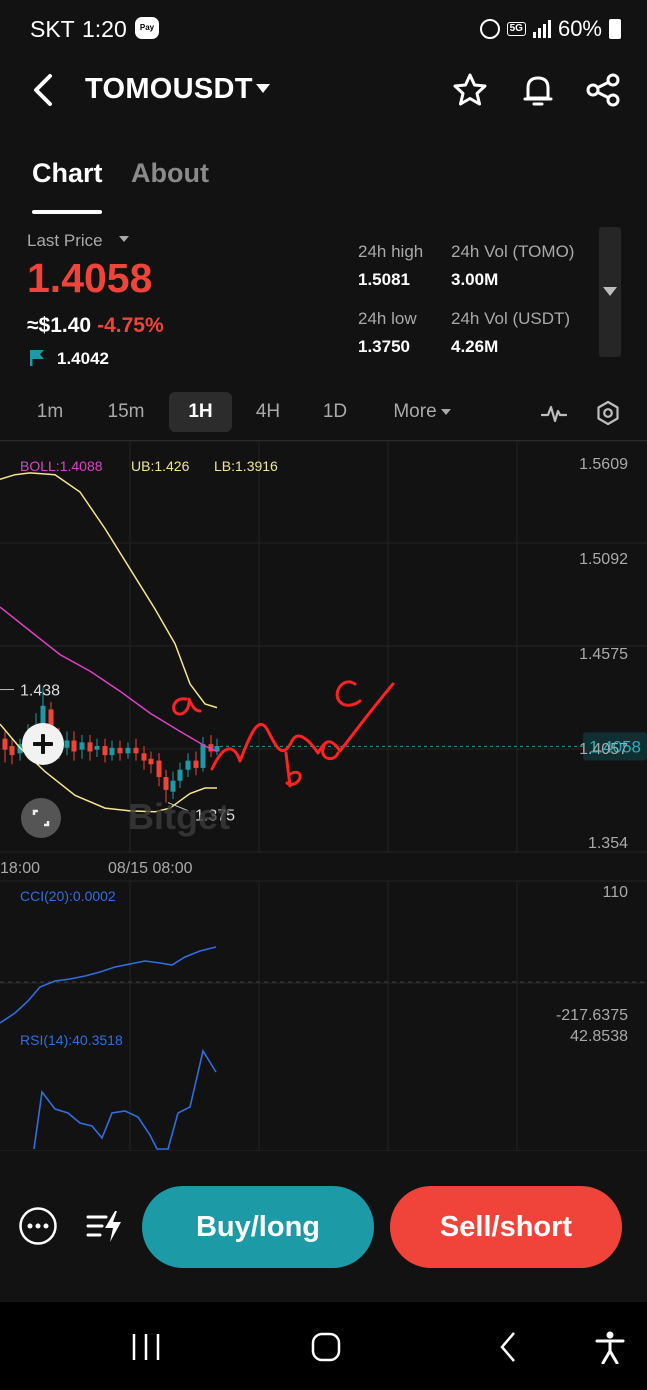 This screenshot has width=647, height=1390. I want to click on star-icon, so click(470, 90).